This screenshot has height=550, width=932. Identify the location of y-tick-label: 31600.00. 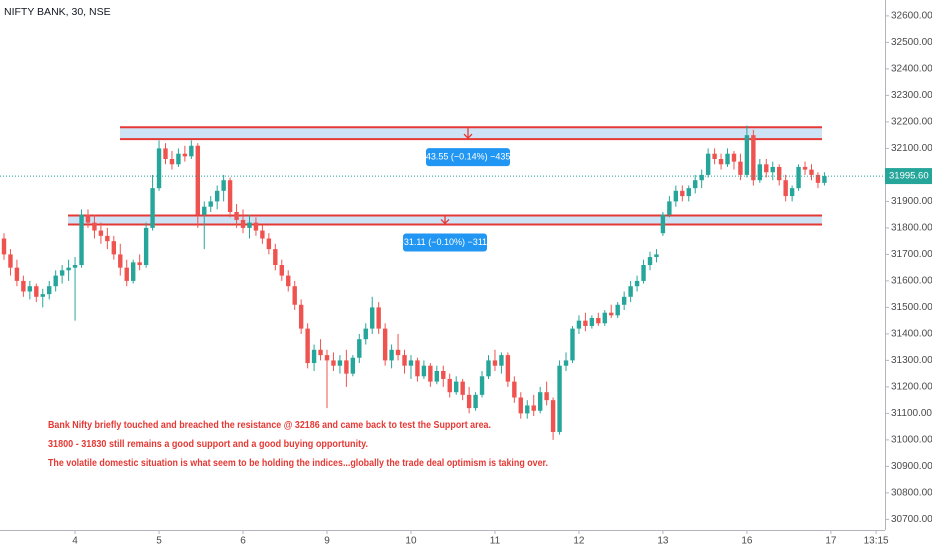
(911, 281).